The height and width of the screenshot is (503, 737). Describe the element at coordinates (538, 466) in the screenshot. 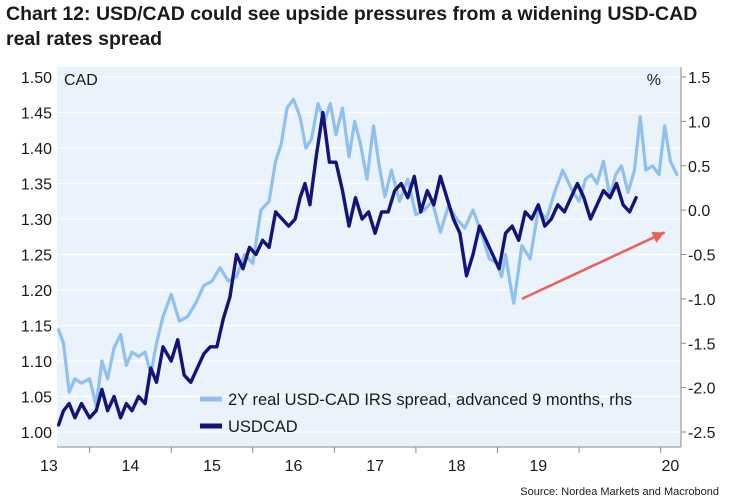

I see `x-tick-label: 19` at that location.